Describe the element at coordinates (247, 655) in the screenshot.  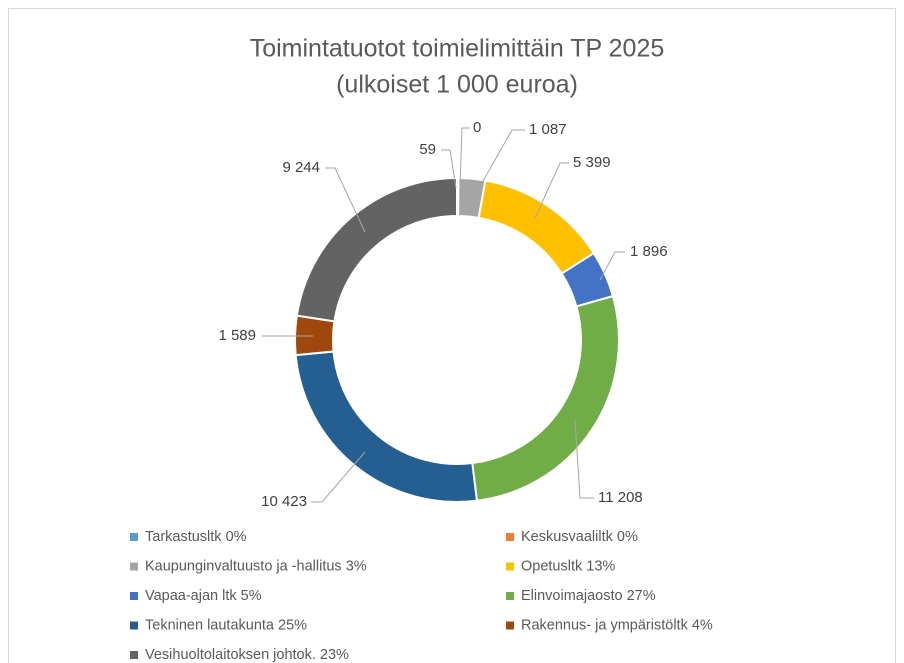
I see `legend-label: Vesihuoltolaitoksen johtok. 23%` at that location.